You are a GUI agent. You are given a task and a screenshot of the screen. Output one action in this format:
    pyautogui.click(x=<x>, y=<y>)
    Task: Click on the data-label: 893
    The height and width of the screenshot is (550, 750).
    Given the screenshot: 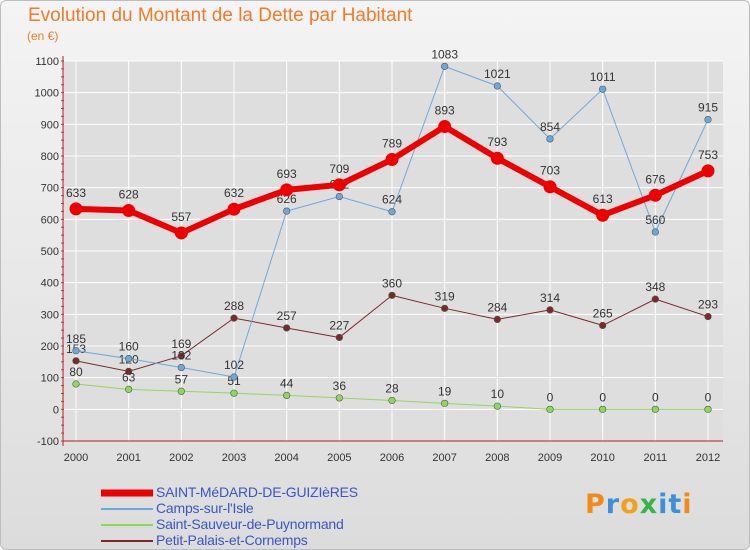 What is the action you would take?
    pyautogui.click(x=445, y=111)
    